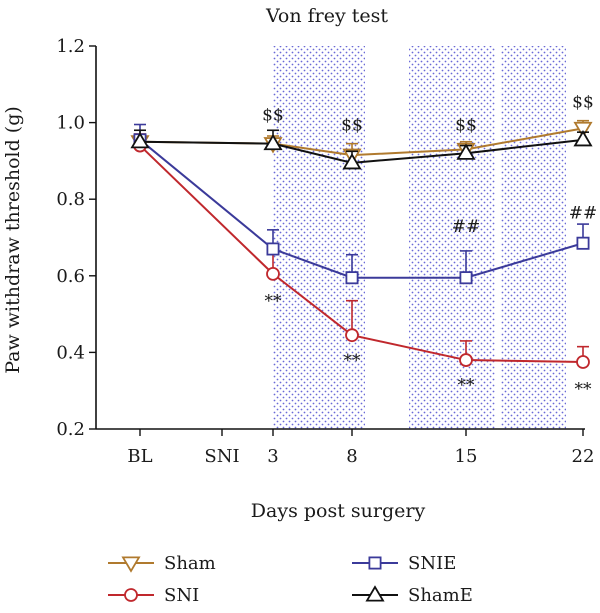  Describe the element at coordinates (375, 563) in the screenshot. I see `legend-marker-snie` at that location.